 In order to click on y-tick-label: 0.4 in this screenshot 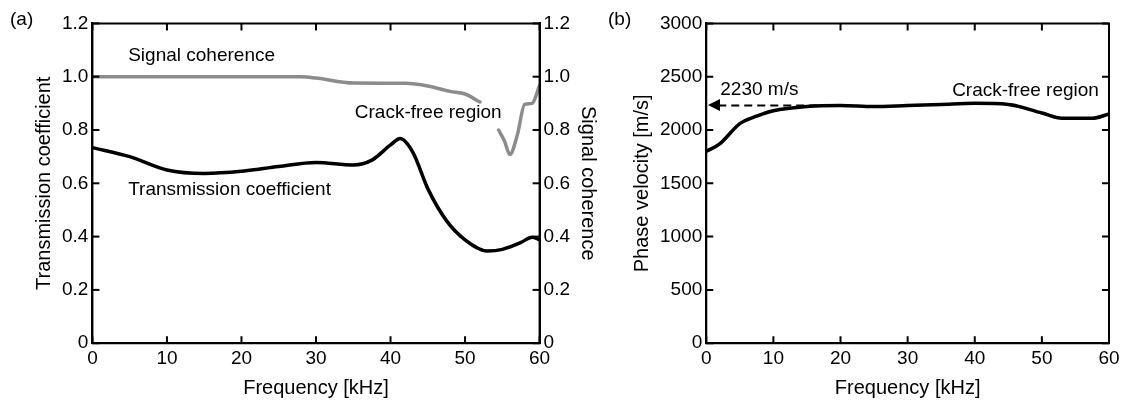, I will do `click(75, 235)`.